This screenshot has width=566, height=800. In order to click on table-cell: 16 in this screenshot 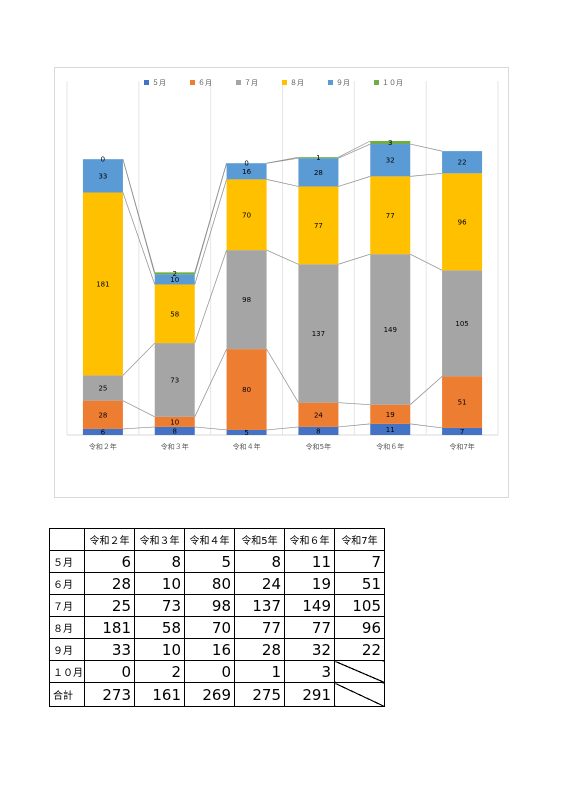, I will do `click(209, 649)`.